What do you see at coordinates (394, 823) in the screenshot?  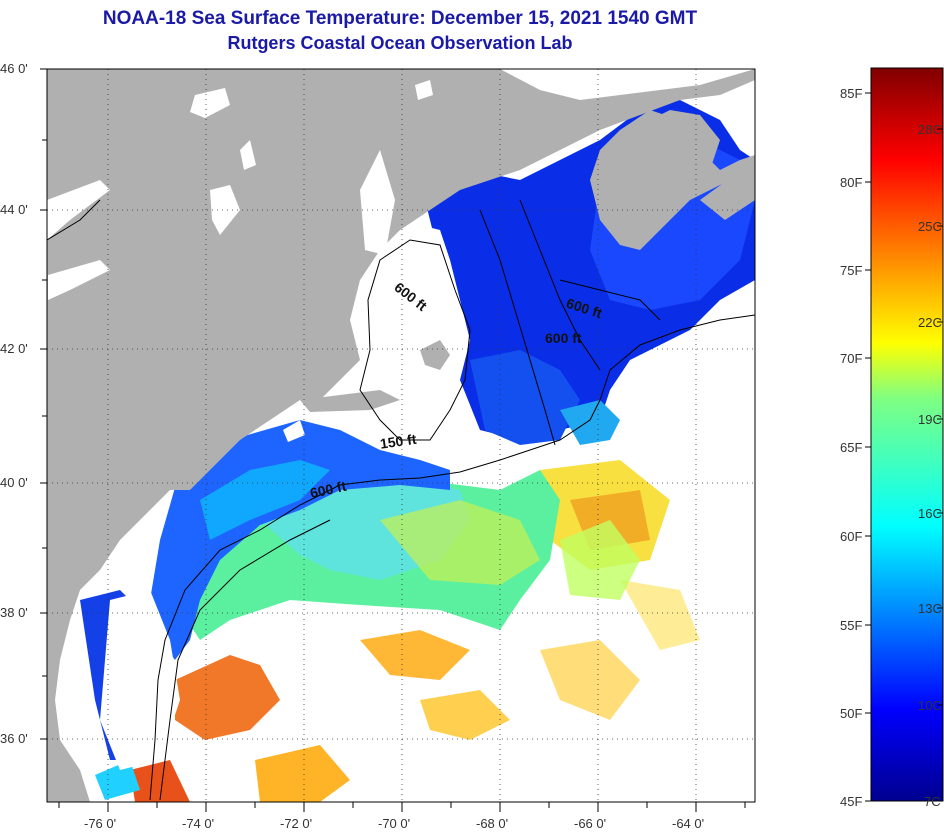 I see `lon-label-70: -70 0'` at bounding box center [394, 823].